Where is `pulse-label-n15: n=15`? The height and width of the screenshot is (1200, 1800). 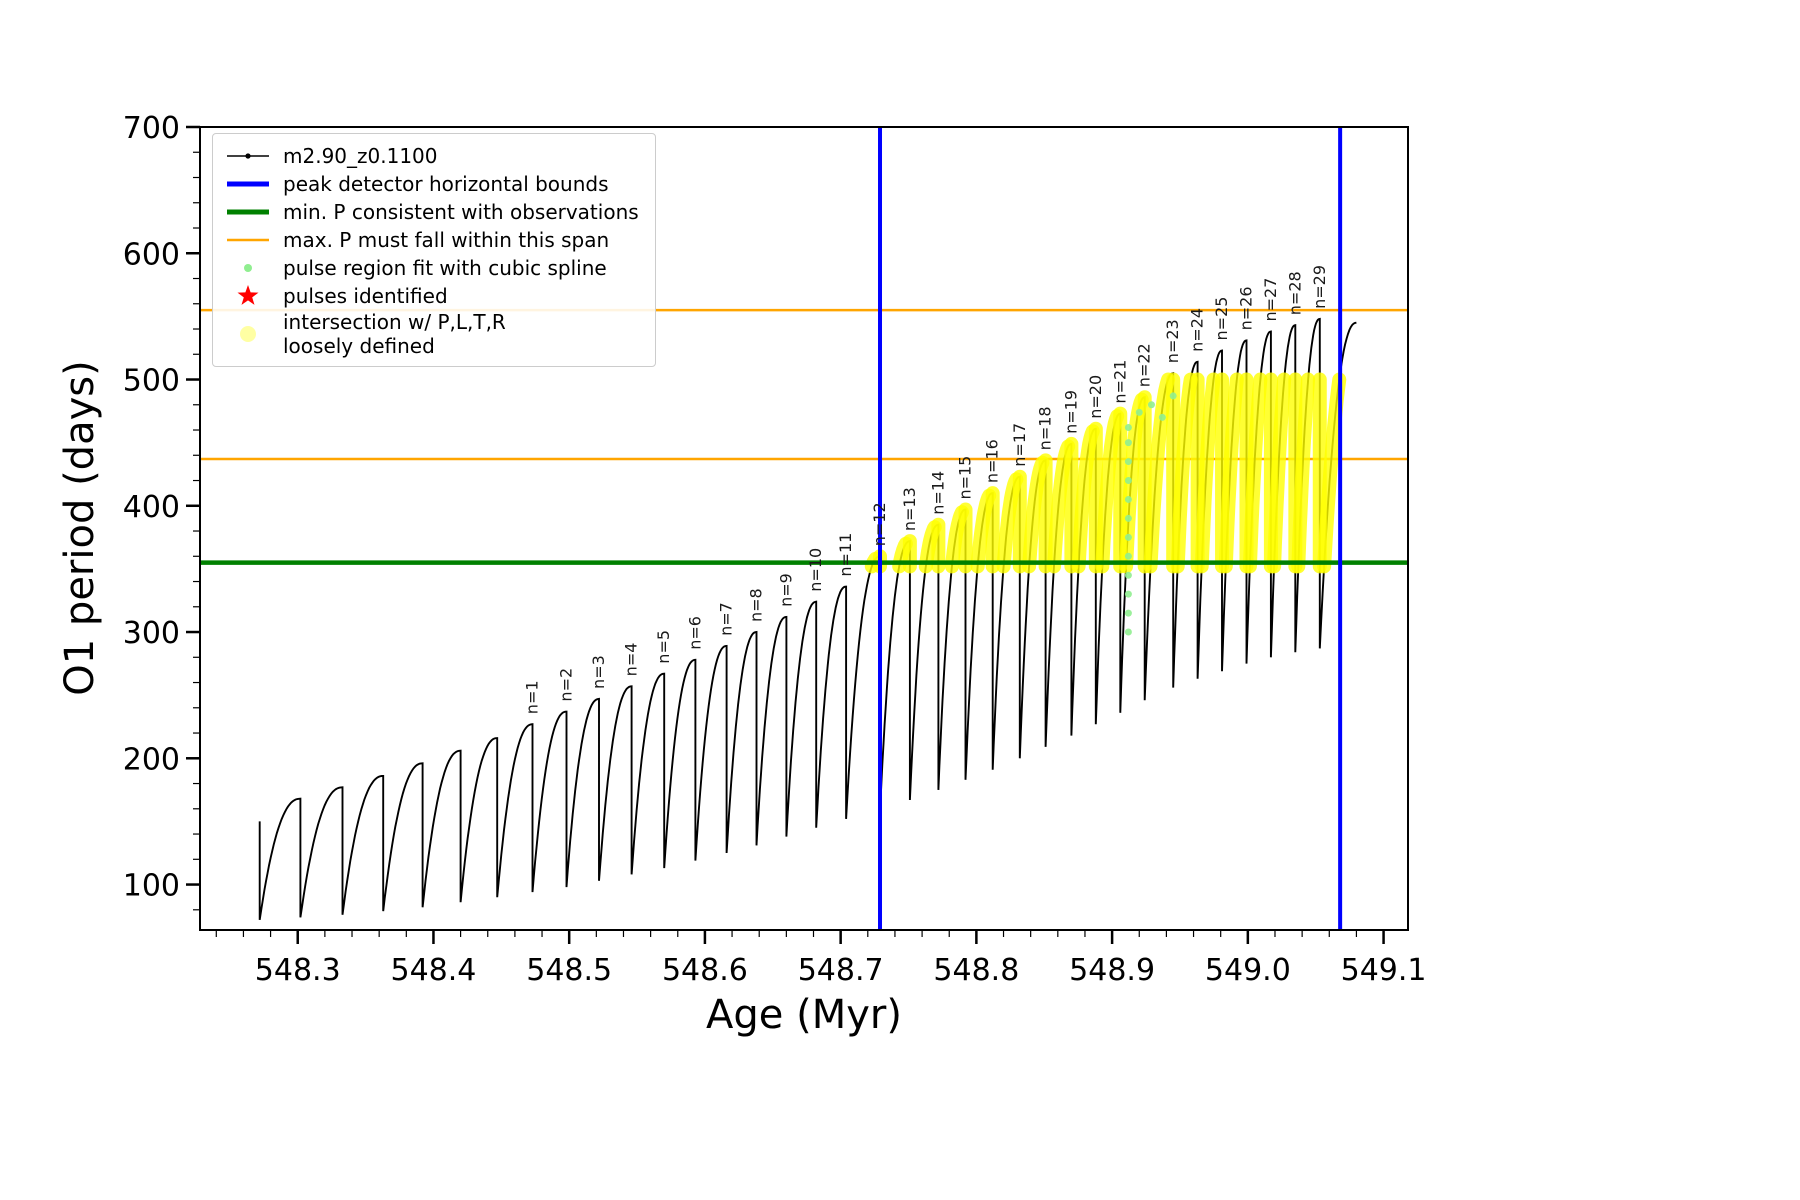
pulse-label-n15: n=15 is located at coordinates (965, 478).